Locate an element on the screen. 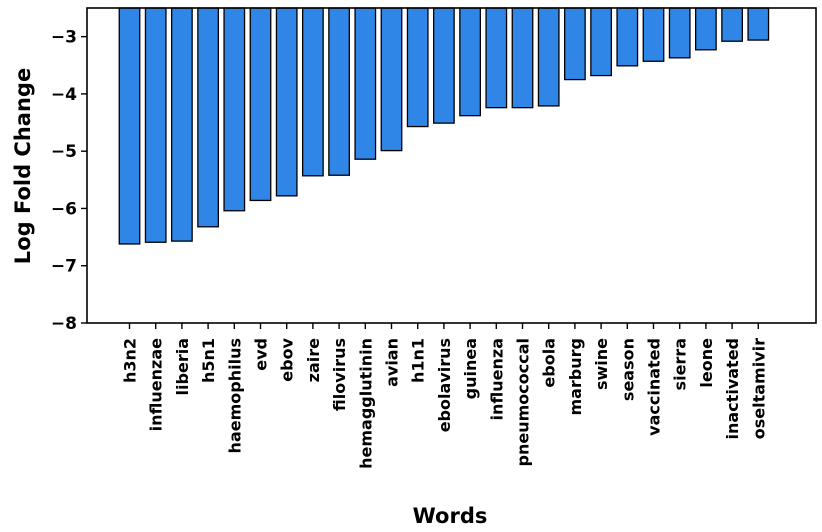 The width and height of the screenshot is (822, 532). y-tick-label: −5 is located at coordinates (64, 152).